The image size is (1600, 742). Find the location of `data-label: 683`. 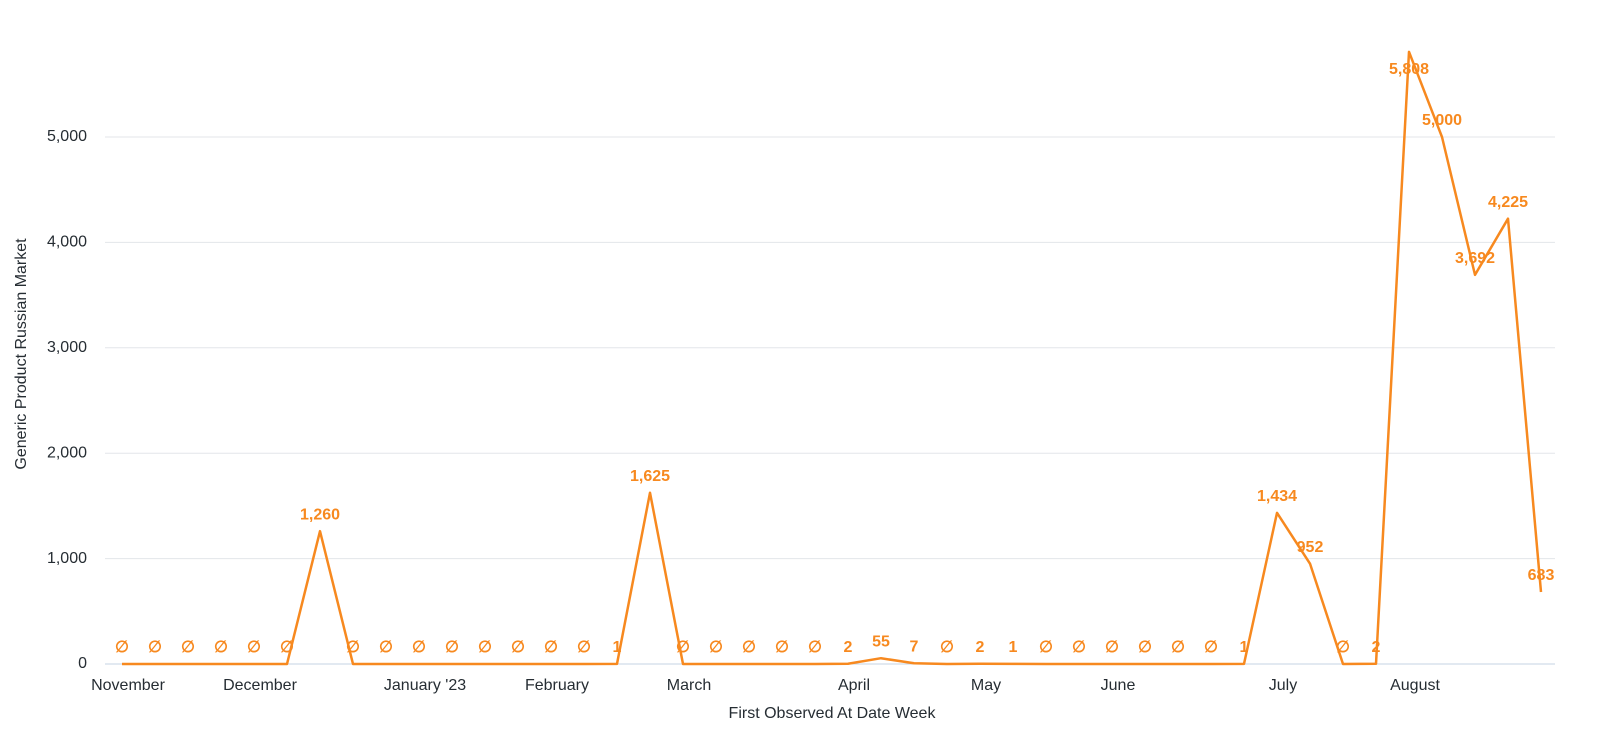

data-label: 683 is located at coordinates (1541, 575).